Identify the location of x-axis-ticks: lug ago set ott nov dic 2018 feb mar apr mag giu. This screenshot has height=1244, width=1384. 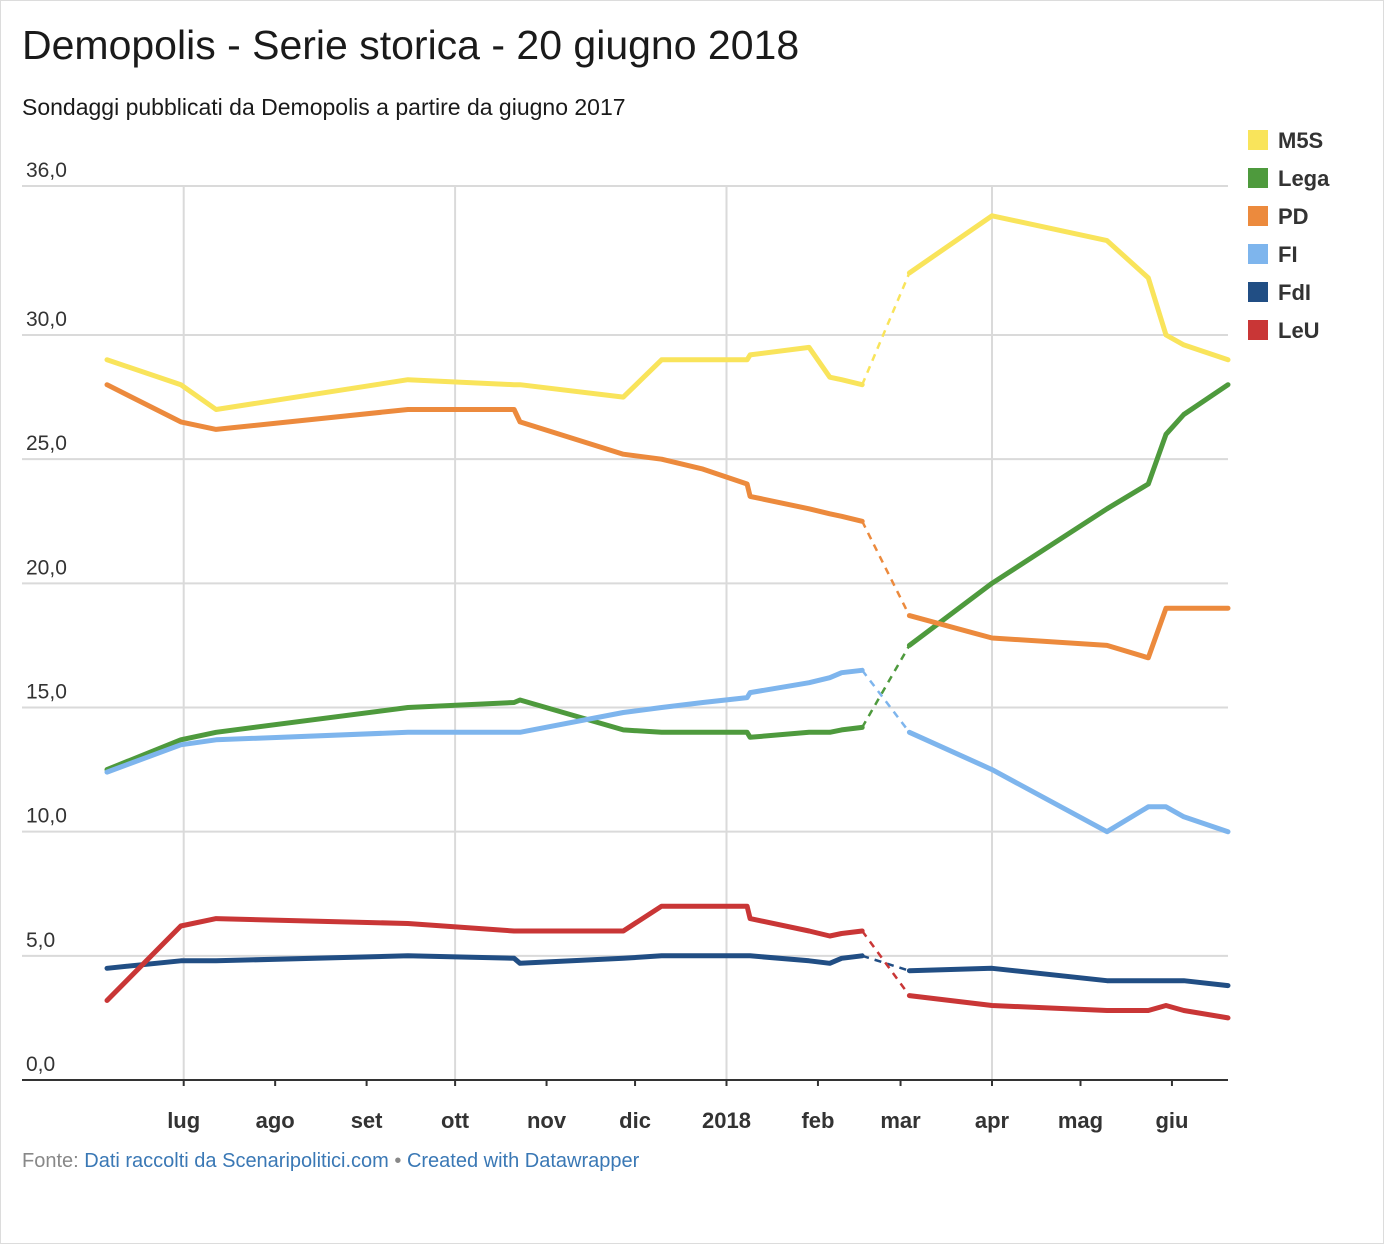
(677, 1106).